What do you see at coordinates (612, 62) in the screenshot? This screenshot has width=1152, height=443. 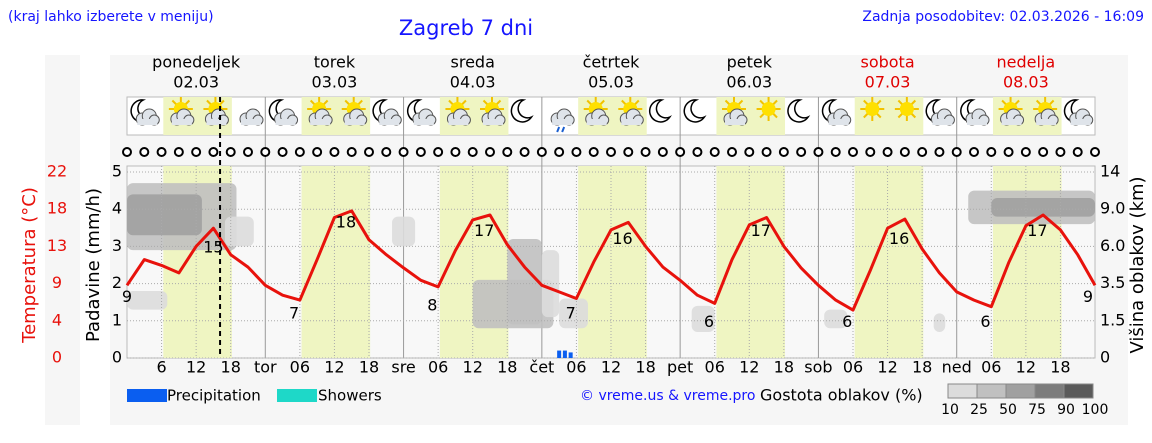 I see `day-name: četrtek` at bounding box center [612, 62].